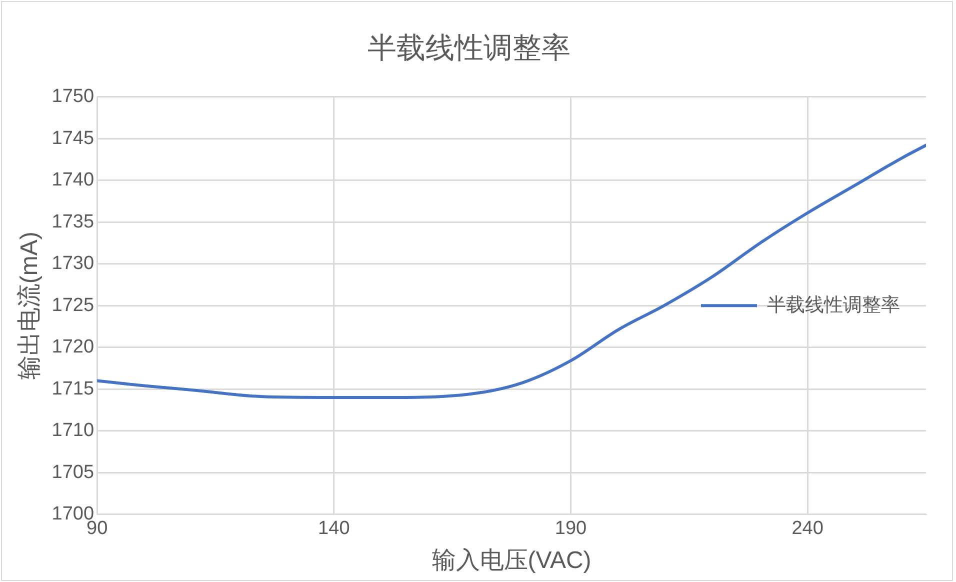  What do you see at coordinates (73, 221) in the screenshot?
I see `y-tick-label: 1735` at bounding box center [73, 221].